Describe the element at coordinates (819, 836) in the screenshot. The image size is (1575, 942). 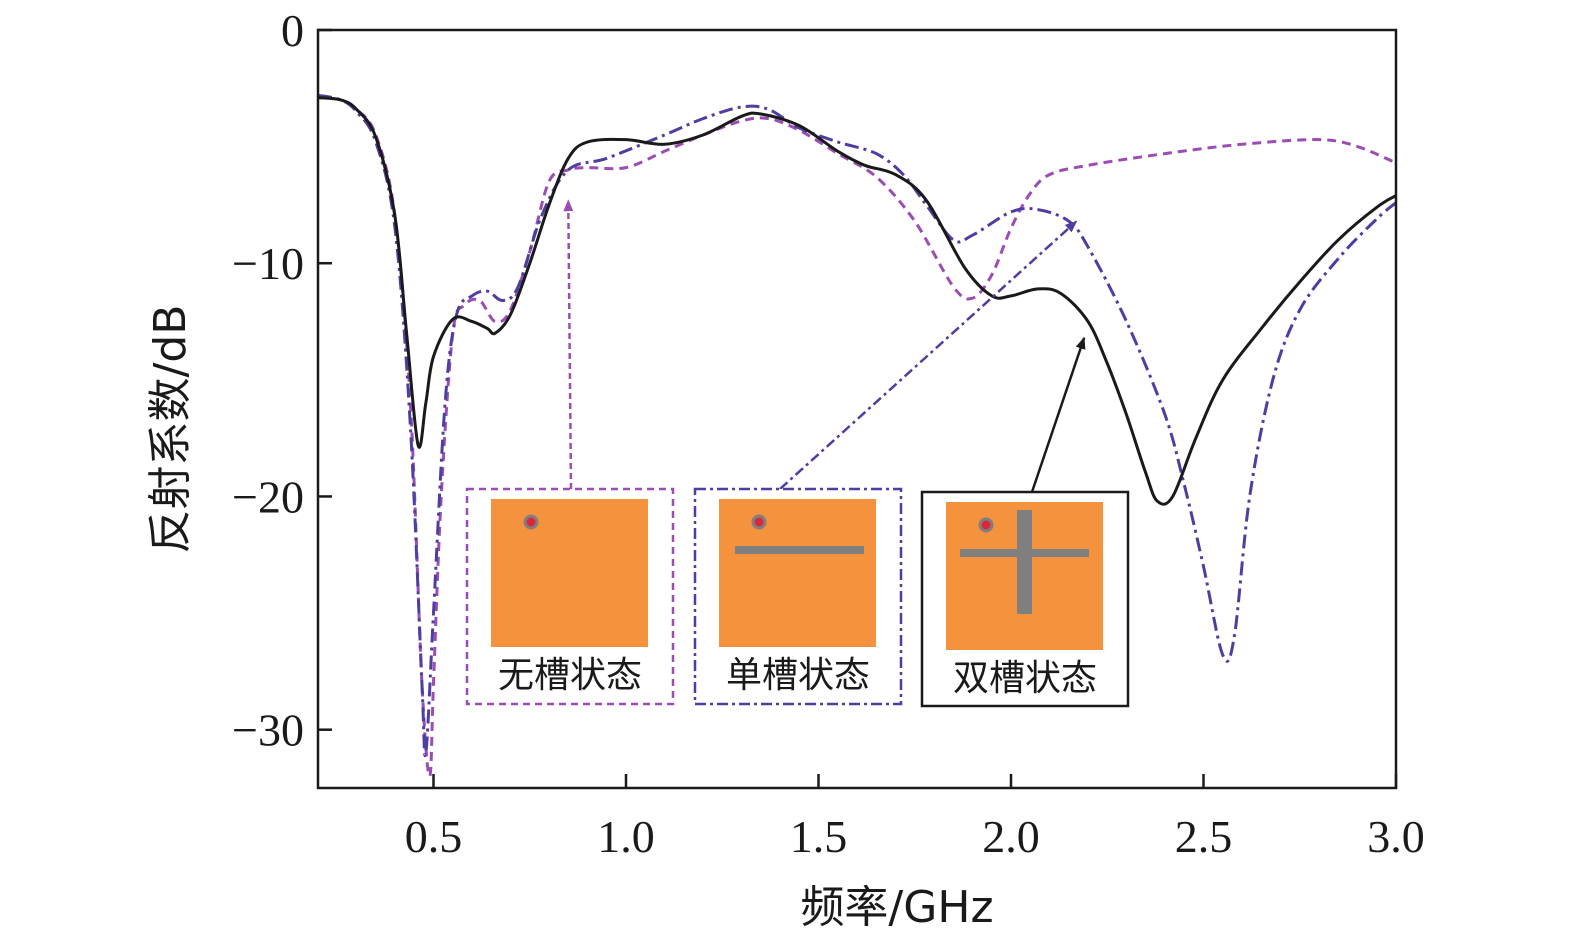
I see `x-tick-label: 1.5` at that location.